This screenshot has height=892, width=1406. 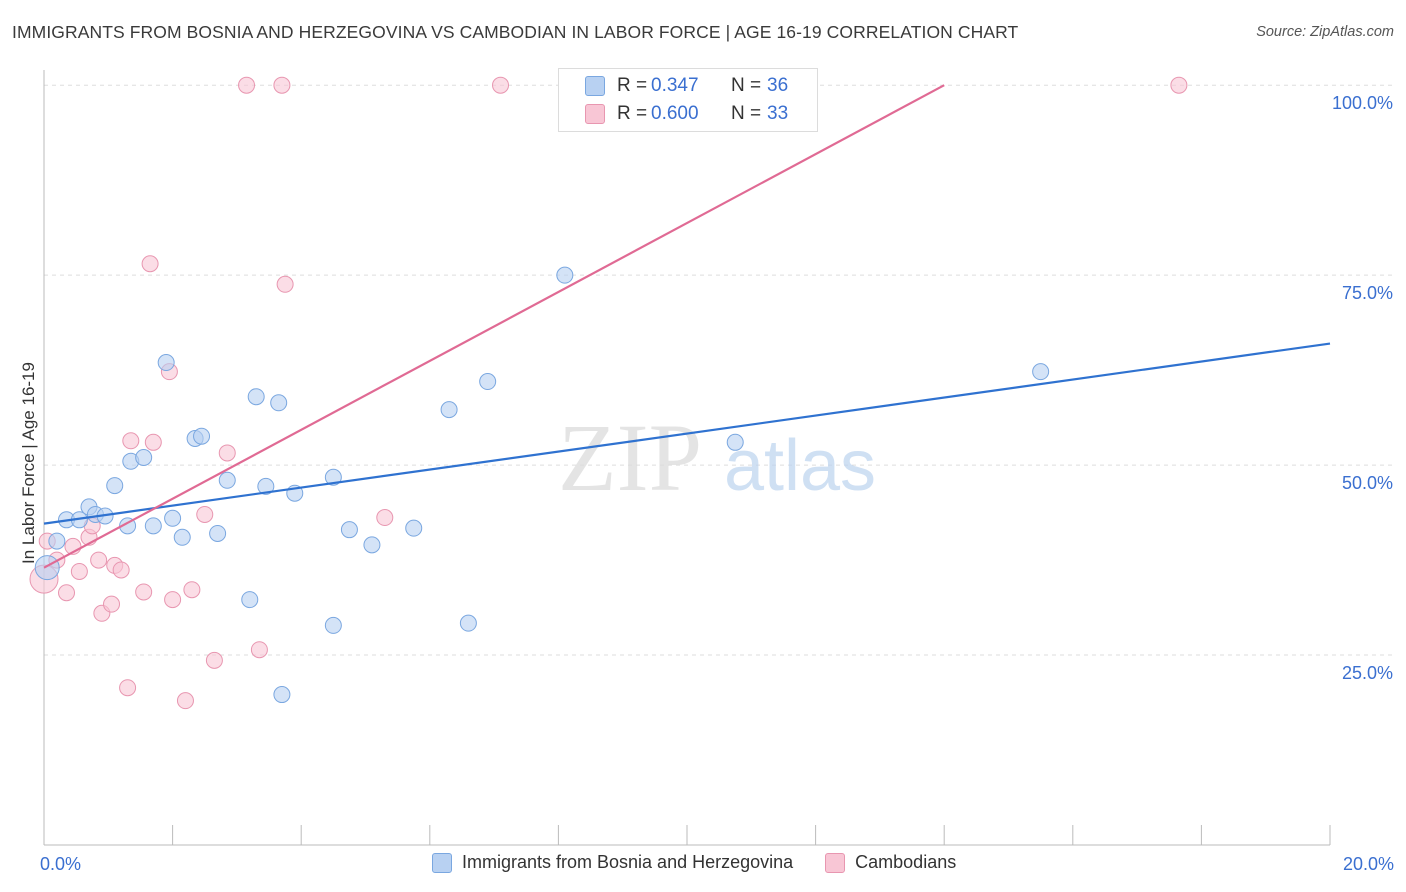 What do you see at coordinates (628, 862) in the screenshot?
I see `legend-label-bosnia: Immigrants from Bosnia and Herzegovina` at bounding box center [628, 862].